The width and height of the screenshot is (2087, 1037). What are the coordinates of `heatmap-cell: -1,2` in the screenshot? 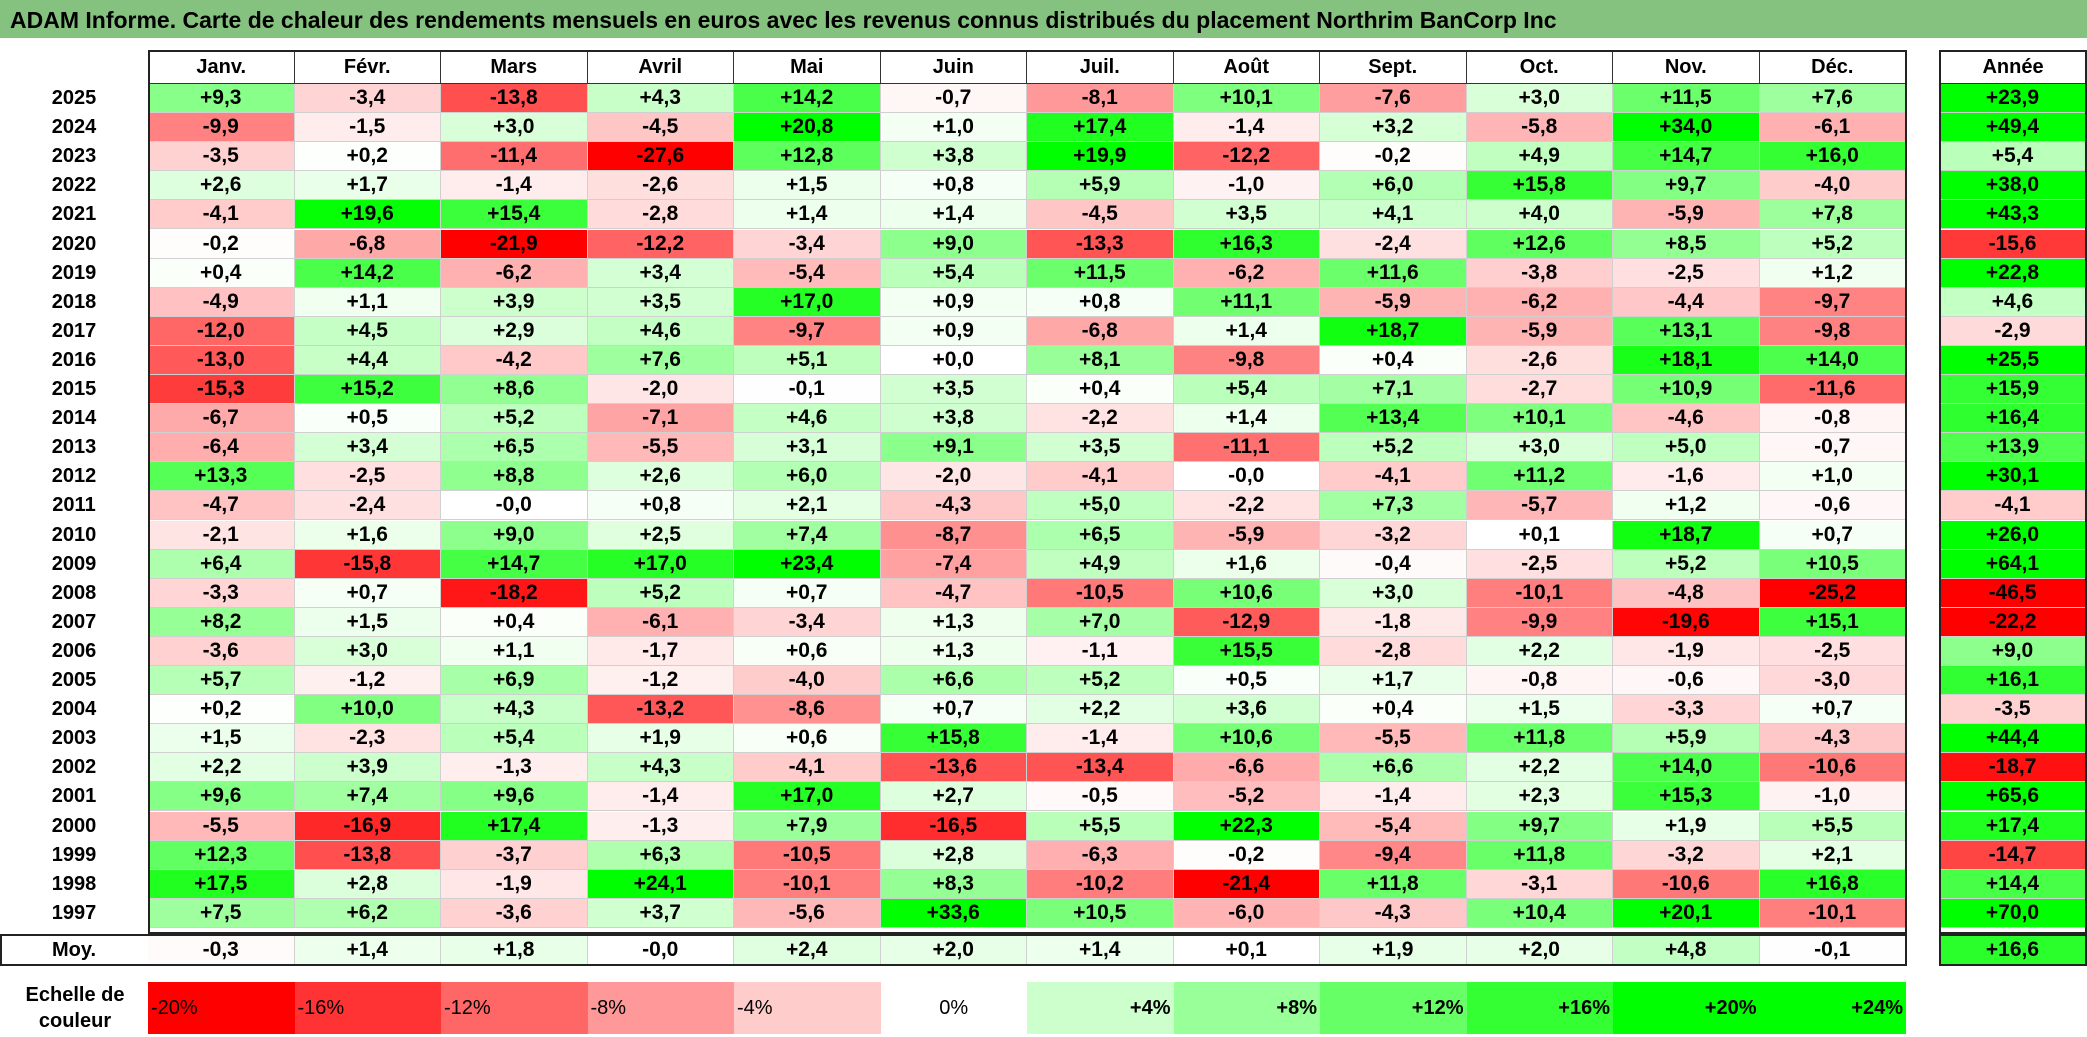 It's located at (367, 681).